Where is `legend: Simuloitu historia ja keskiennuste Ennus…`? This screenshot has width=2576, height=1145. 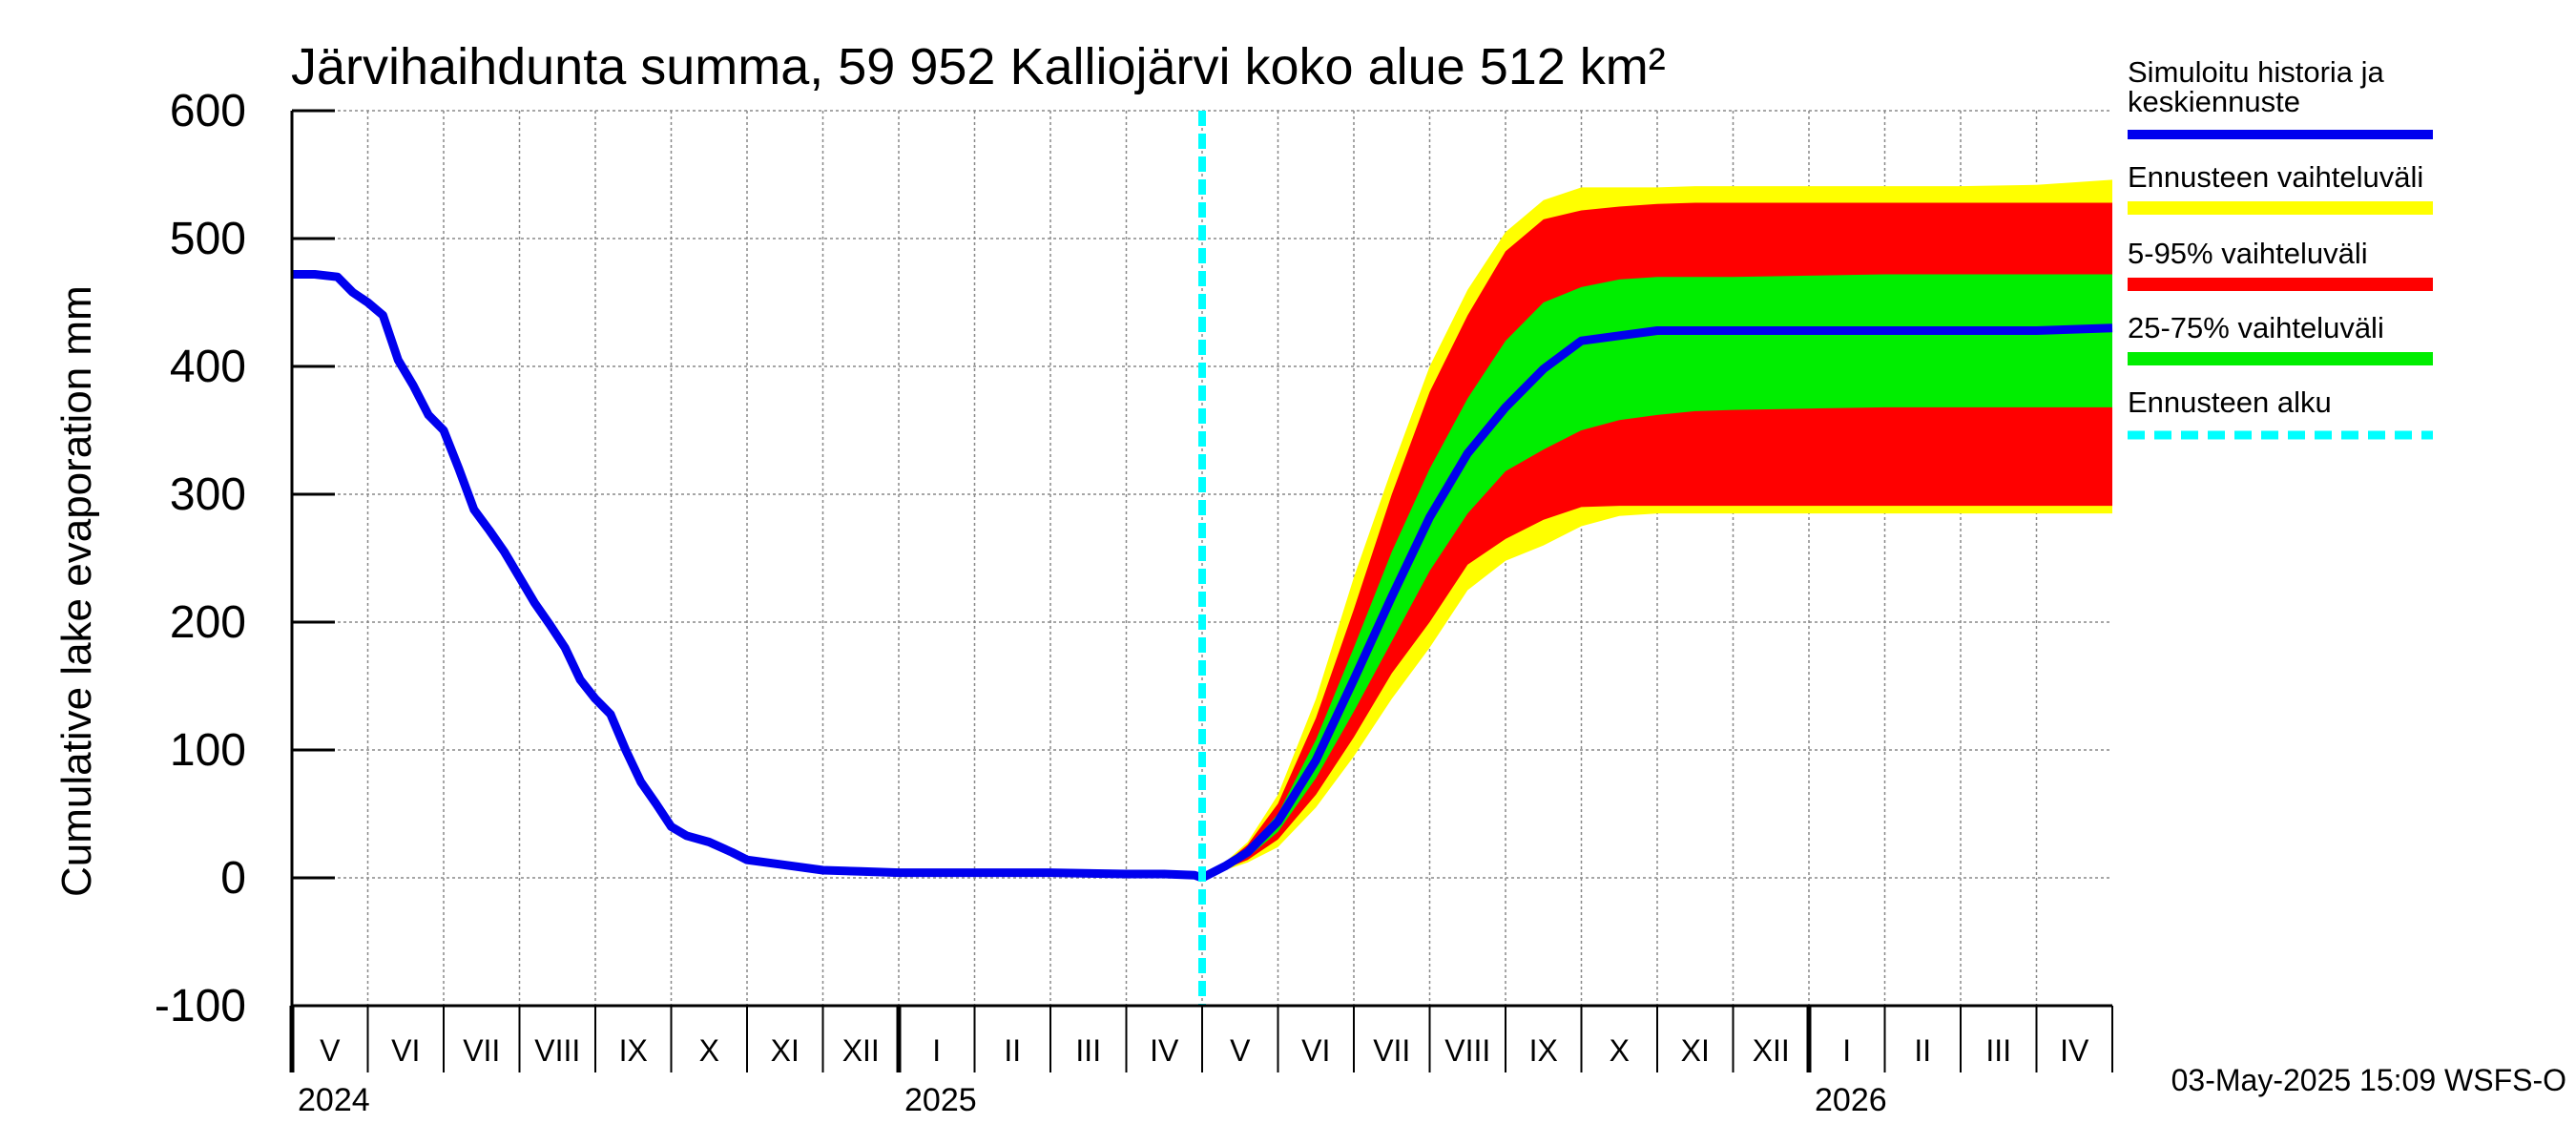
legend: Simuloitu historia ja keskiennuste Ennus… is located at coordinates (2280, 247).